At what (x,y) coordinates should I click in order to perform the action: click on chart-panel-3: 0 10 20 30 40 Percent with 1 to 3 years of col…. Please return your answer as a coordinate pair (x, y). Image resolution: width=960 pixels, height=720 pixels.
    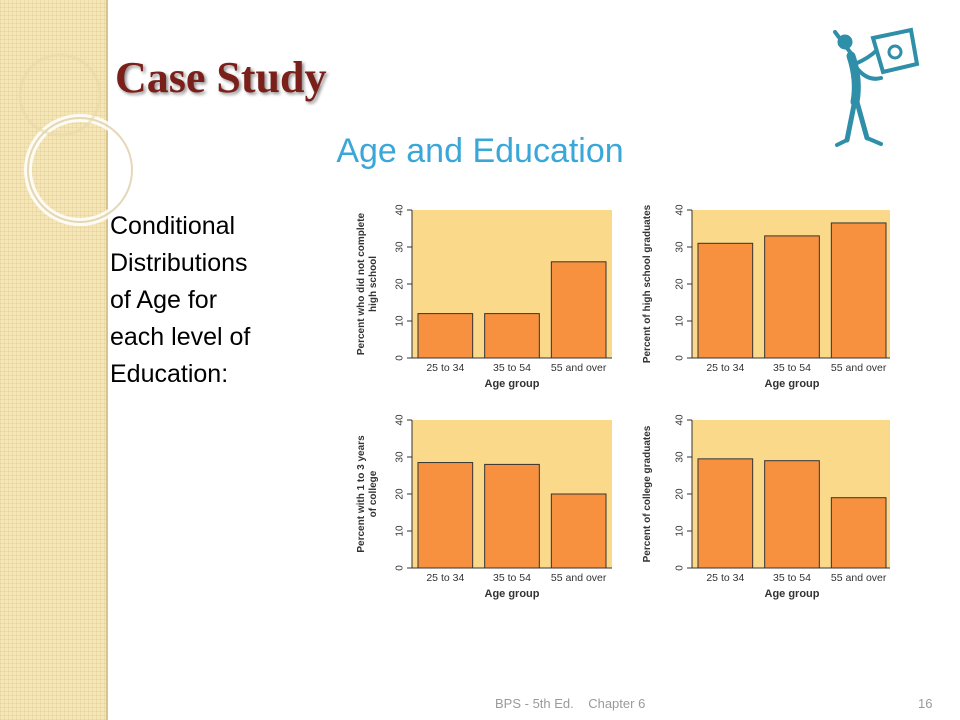
    Looking at the image, I should click on (484, 507).